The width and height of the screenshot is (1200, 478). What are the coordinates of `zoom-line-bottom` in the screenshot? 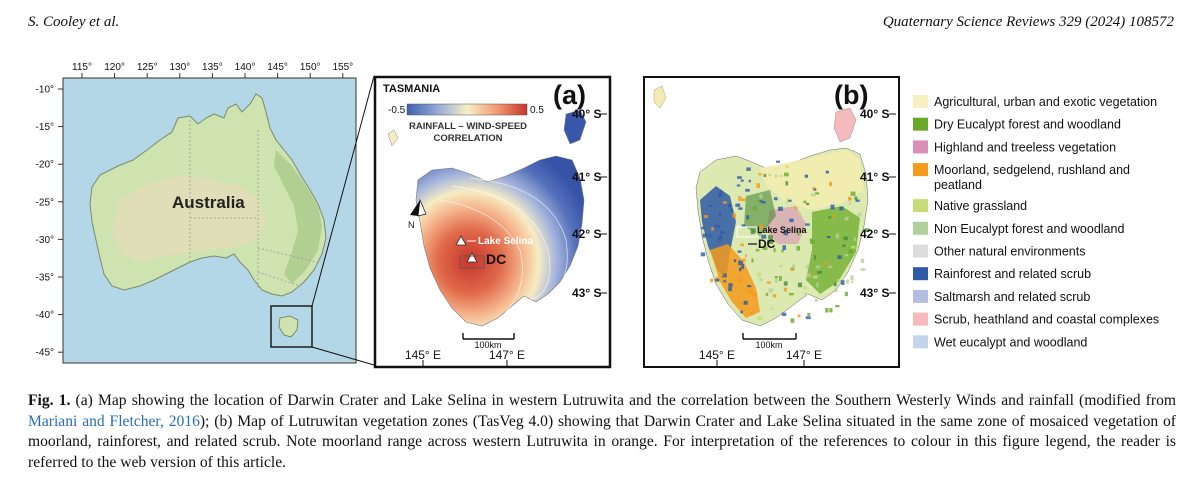 It's located at (343, 356).